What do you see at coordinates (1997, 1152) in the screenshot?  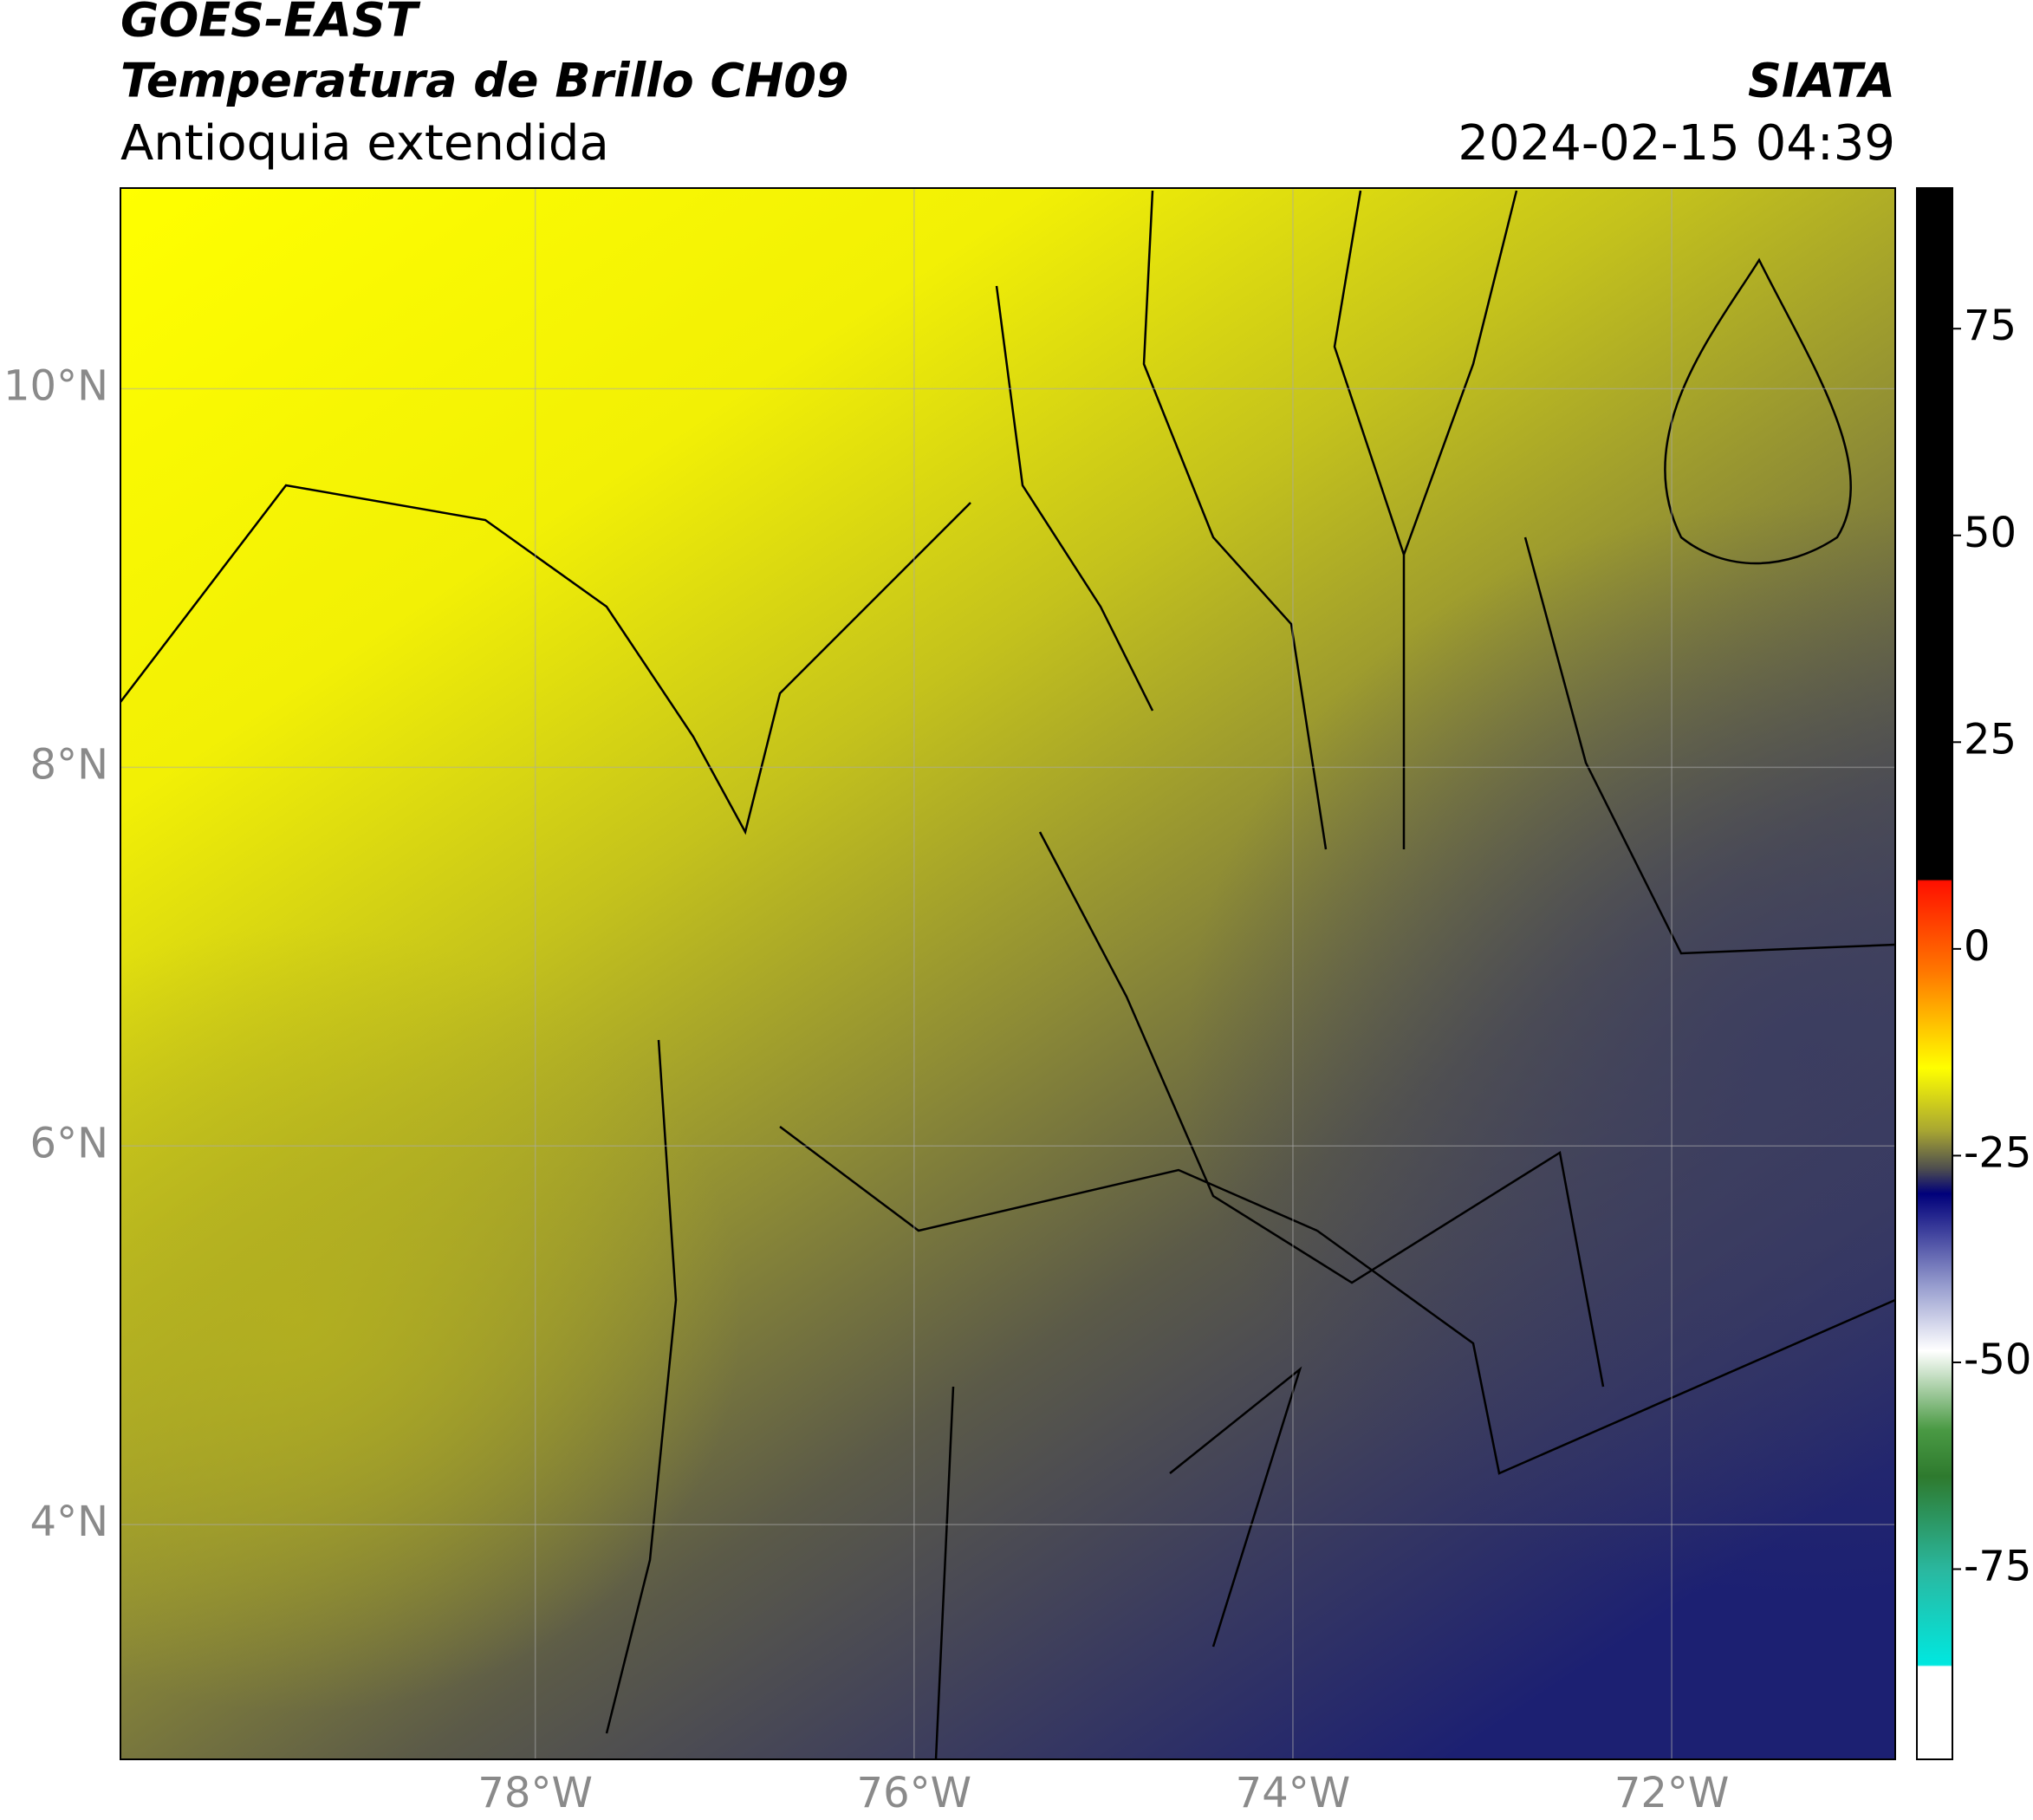 I see `colorbar-label: -25` at bounding box center [1997, 1152].